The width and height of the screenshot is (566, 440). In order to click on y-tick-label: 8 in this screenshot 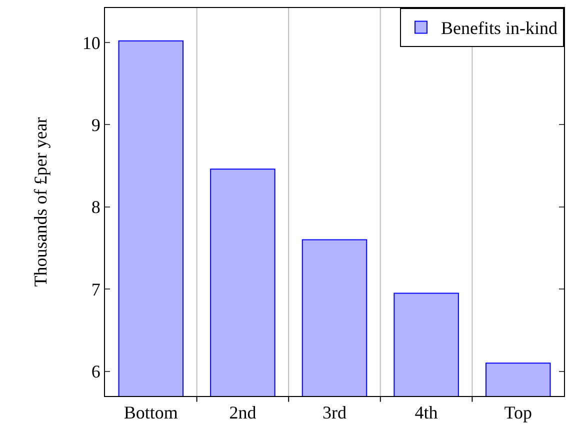, I will do `click(95, 207)`.